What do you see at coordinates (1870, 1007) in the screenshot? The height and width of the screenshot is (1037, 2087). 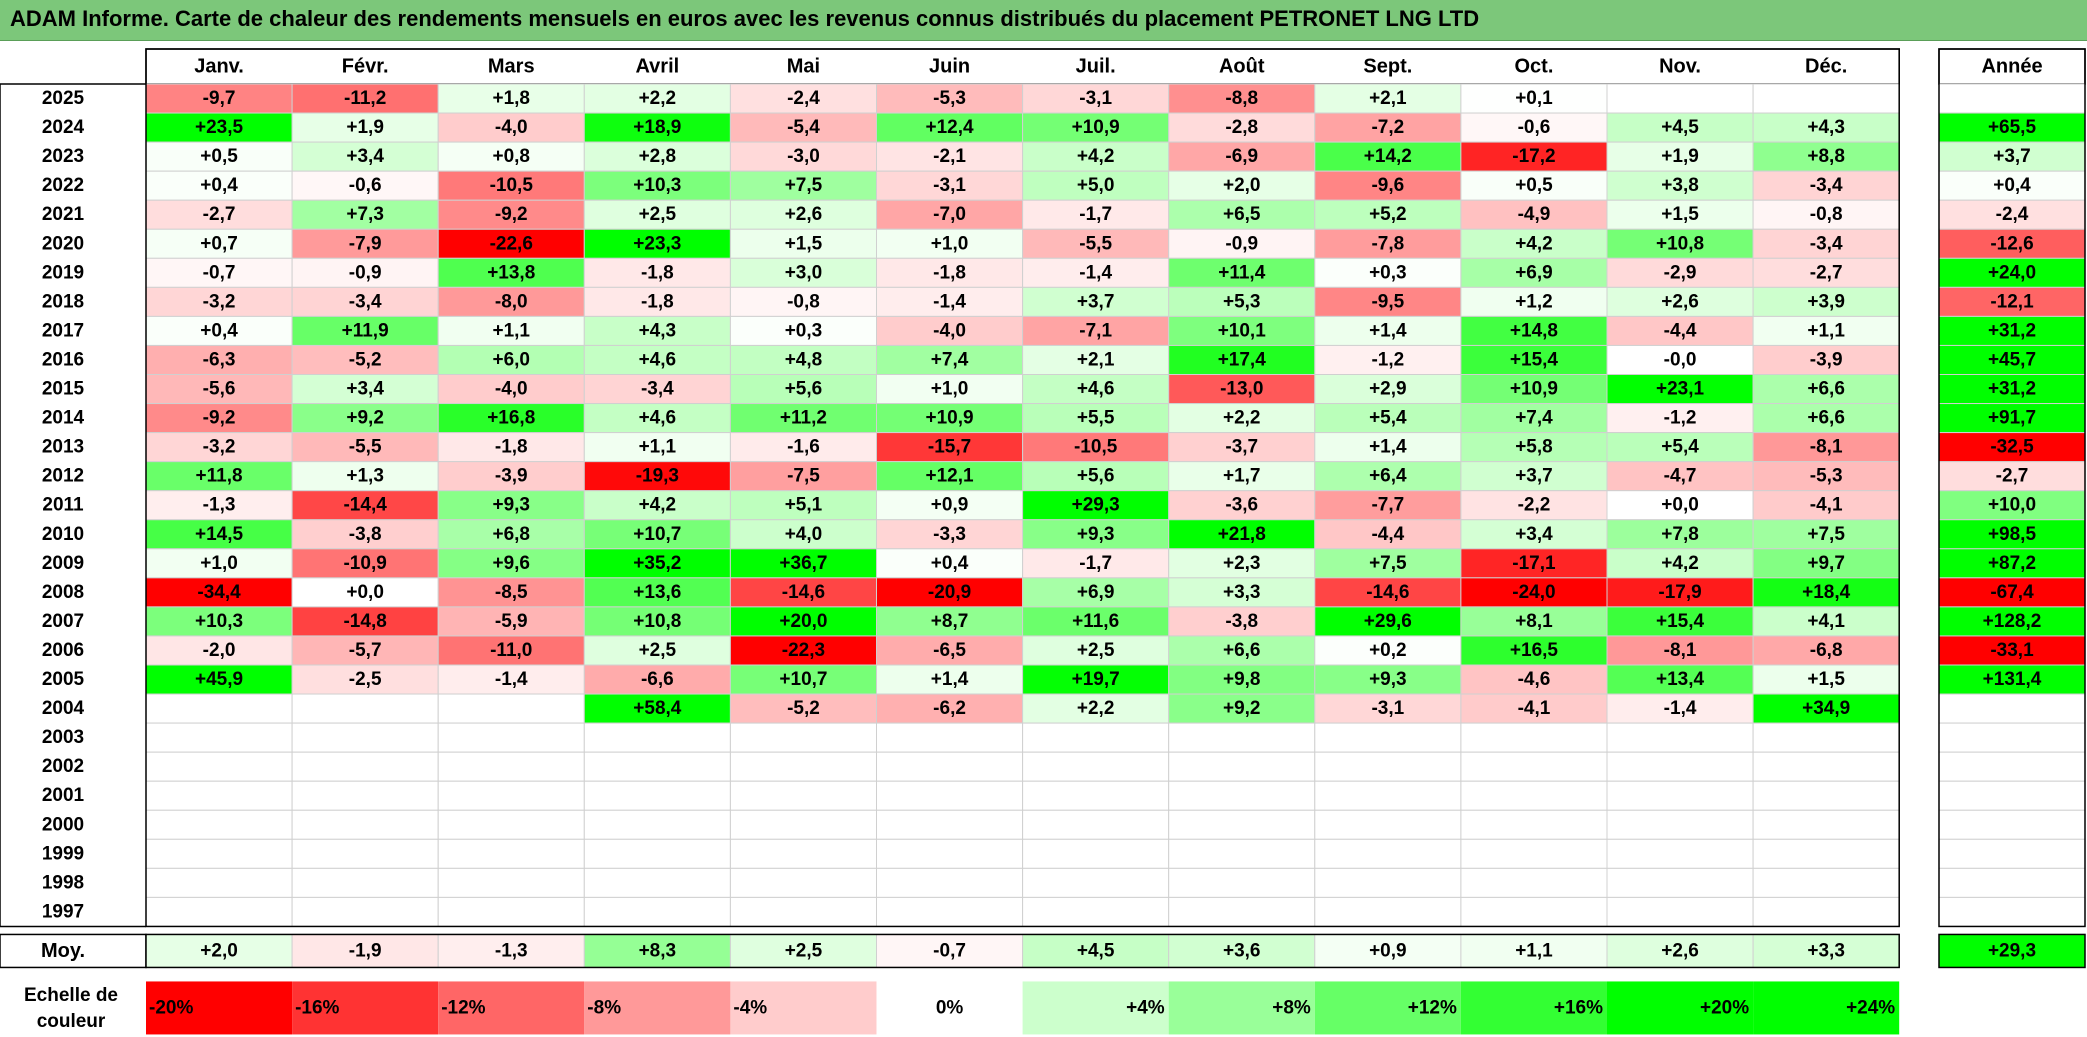 I see `scale-step-label: +24%` at bounding box center [1870, 1007].